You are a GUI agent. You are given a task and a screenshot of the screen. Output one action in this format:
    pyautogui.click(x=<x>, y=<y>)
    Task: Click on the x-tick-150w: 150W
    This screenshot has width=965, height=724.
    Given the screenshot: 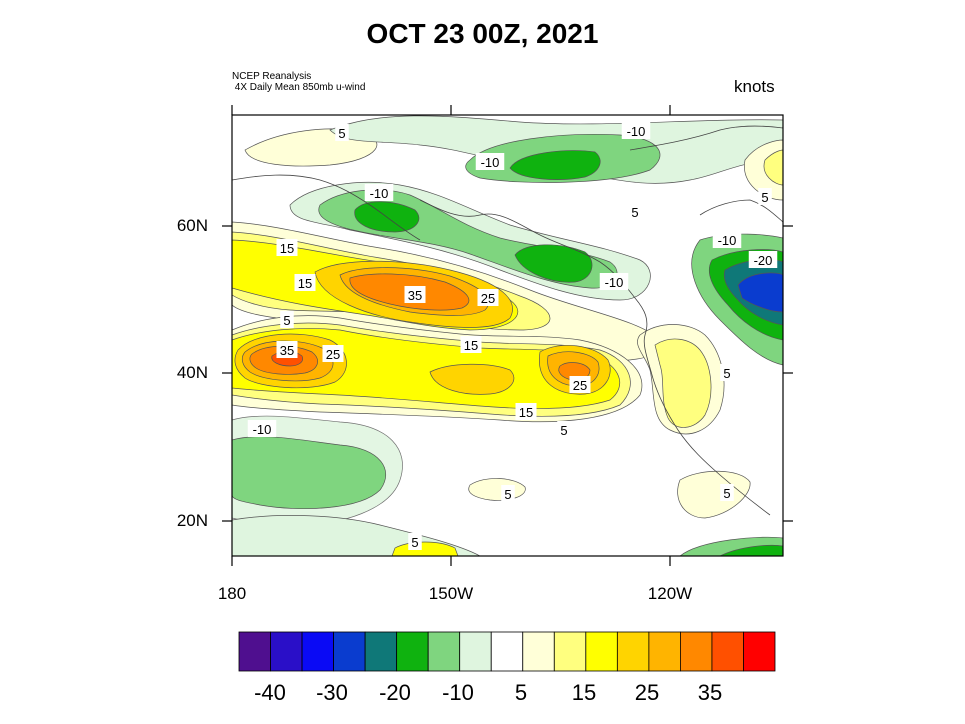 What is the action you would take?
    pyautogui.click(x=451, y=593)
    